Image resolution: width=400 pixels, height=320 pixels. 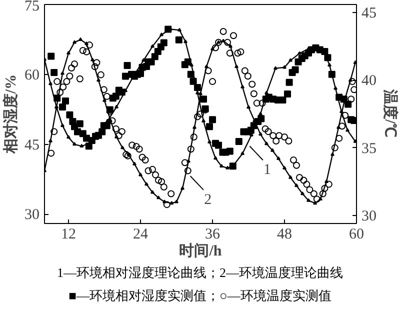 What do you see at coordinates (284, 234) in the screenshot?
I see `x-tick-label: 48` at bounding box center [284, 234].